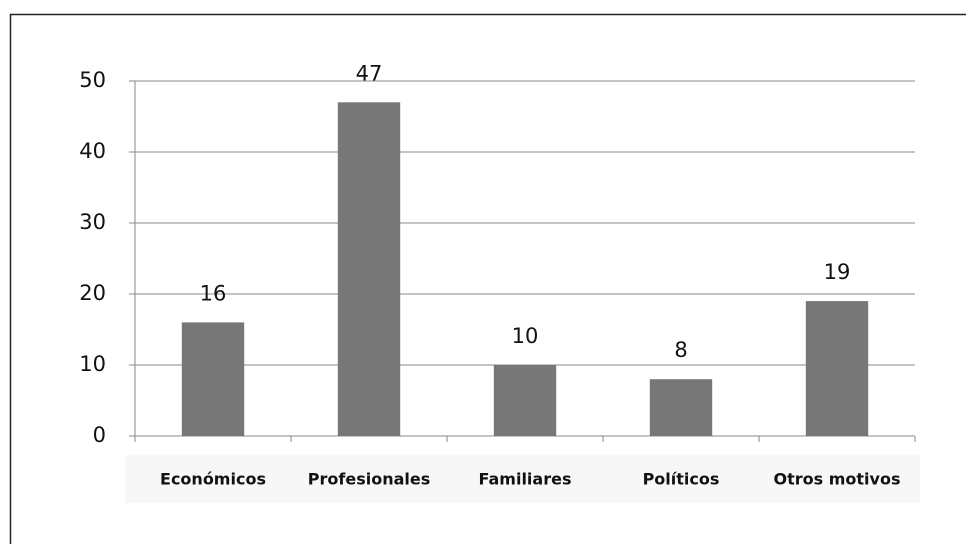 The width and height of the screenshot is (966, 544). Describe the element at coordinates (92, 364) in the screenshot. I see `y-tick-label: 10` at that location.